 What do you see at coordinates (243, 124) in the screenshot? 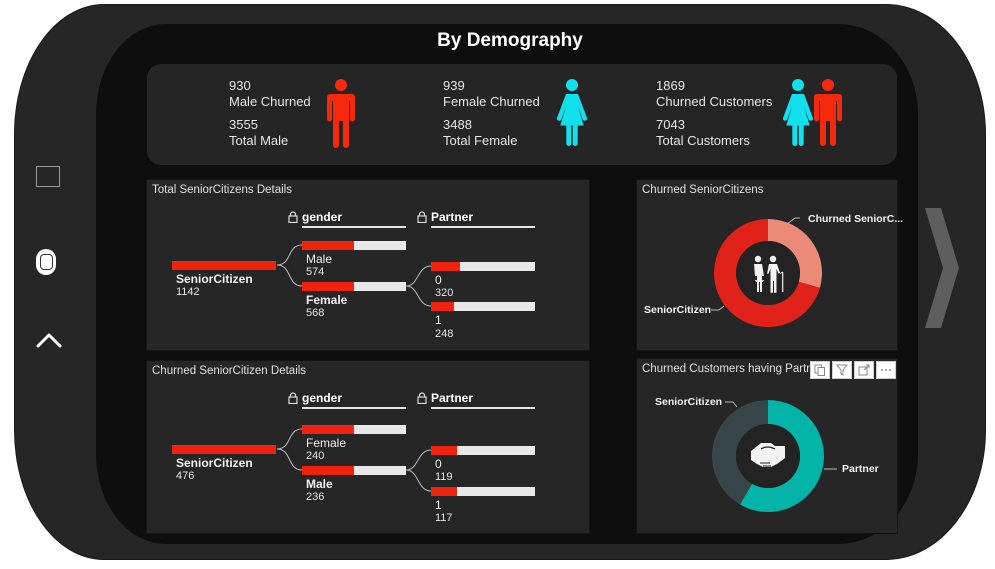
I see `total-male-value: 3555` at bounding box center [243, 124].